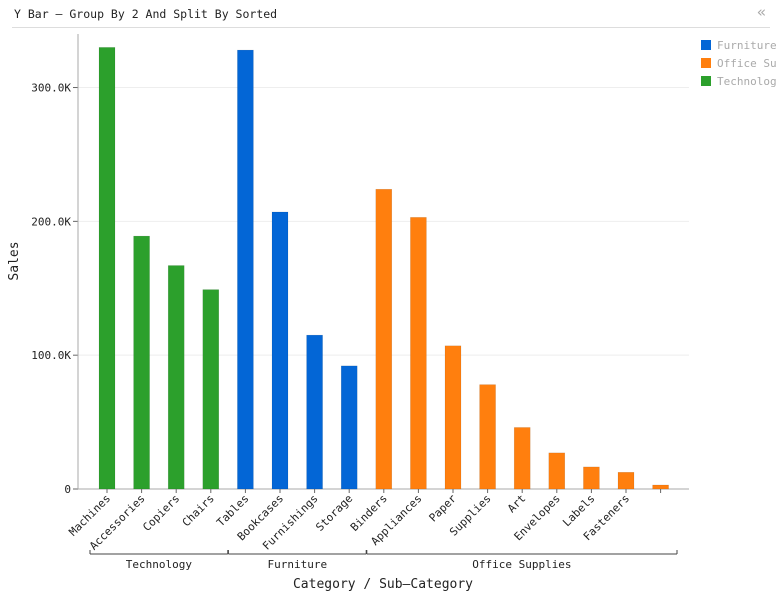 The width and height of the screenshot is (776, 600). Describe the element at coordinates (159, 564) in the screenshot. I see `group-label: Technology` at that location.